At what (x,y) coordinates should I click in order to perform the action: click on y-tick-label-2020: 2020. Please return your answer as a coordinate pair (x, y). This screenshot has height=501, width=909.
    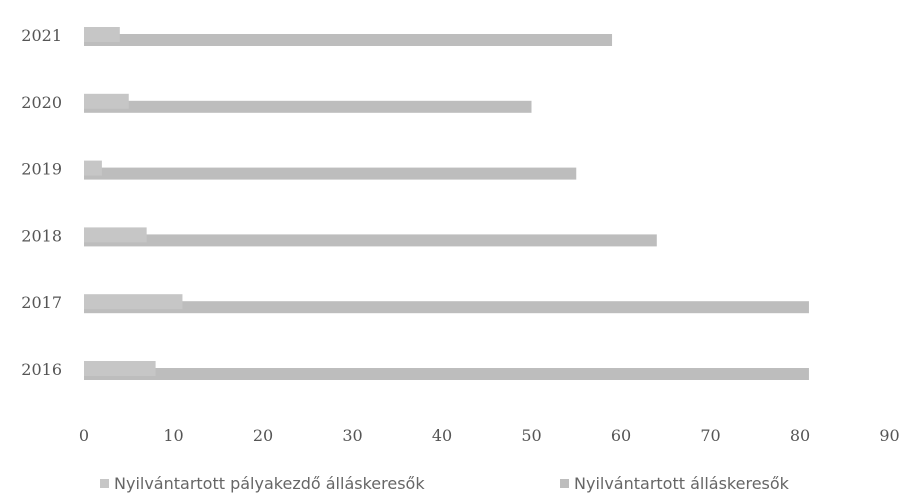
    Looking at the image, I should click on (41, 102).